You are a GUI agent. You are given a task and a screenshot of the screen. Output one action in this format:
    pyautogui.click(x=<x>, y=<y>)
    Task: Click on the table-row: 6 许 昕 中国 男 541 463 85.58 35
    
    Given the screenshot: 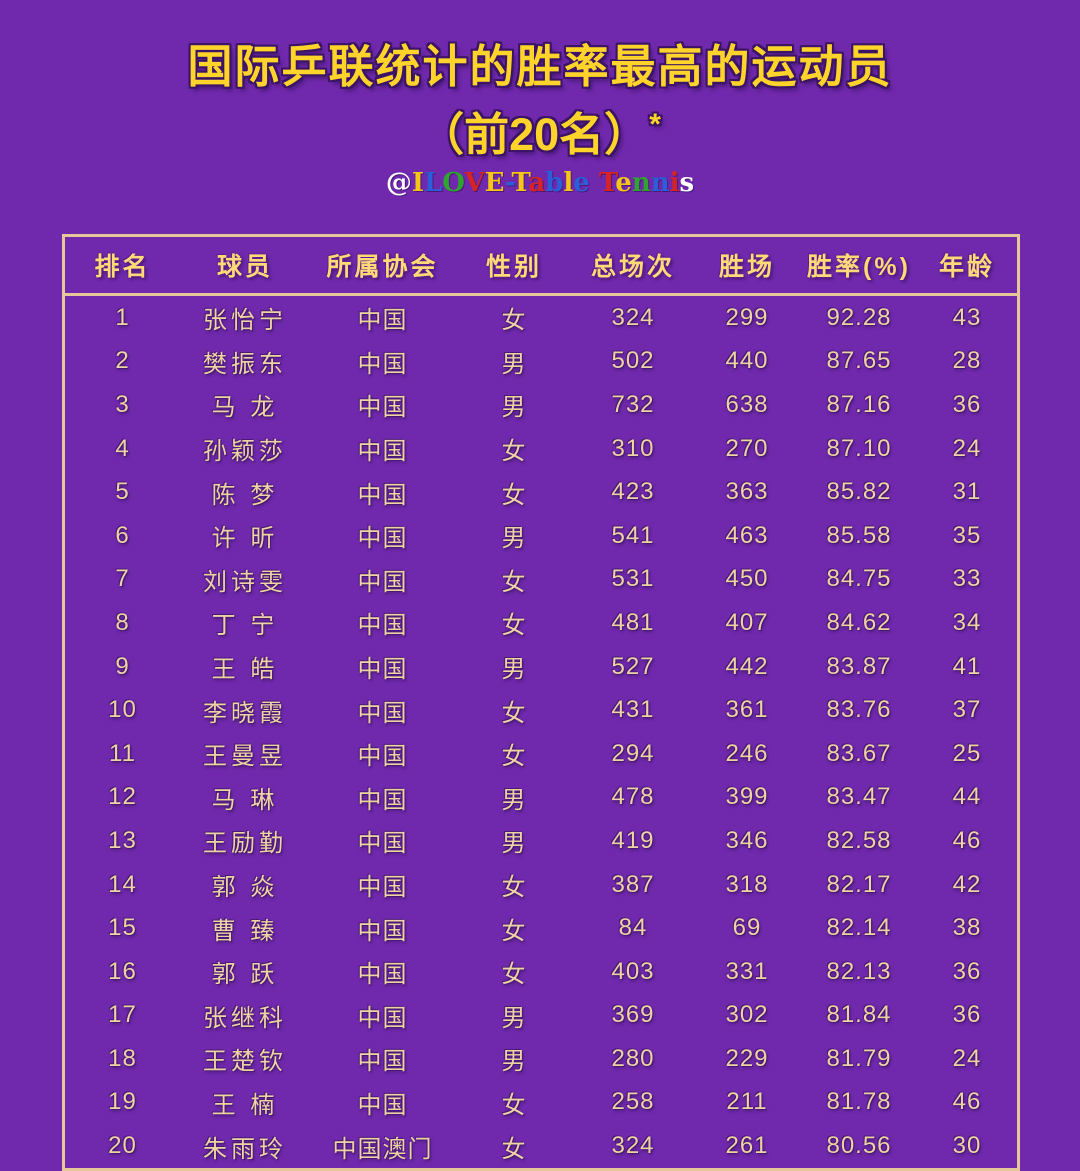 What is the action you would take?
    pyautogui.click(x=541, y=536)
    